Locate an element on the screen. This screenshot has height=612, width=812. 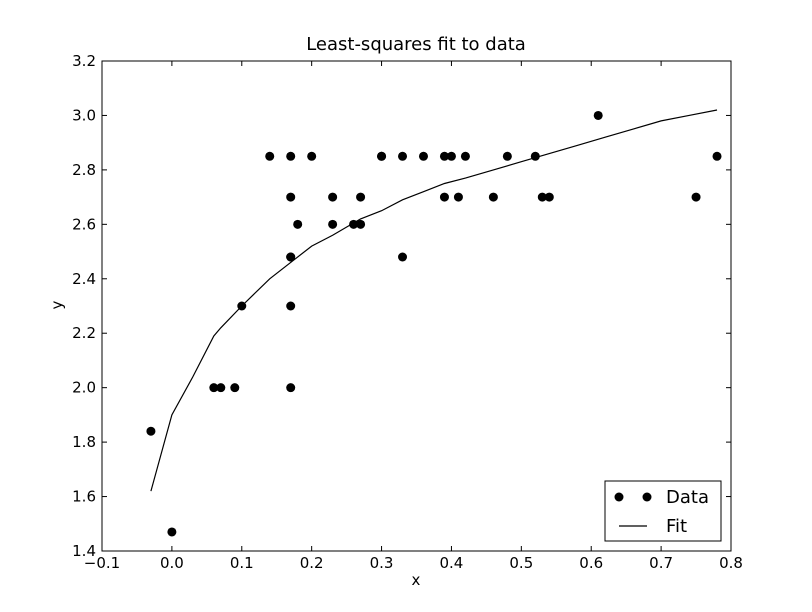
y-axis-label: y is located at coordinates (57, 304).